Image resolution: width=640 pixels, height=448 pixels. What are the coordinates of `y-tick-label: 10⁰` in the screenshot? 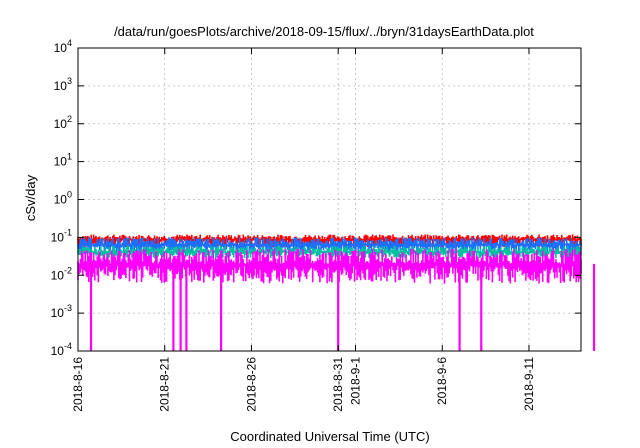 It's located at (63, 198).